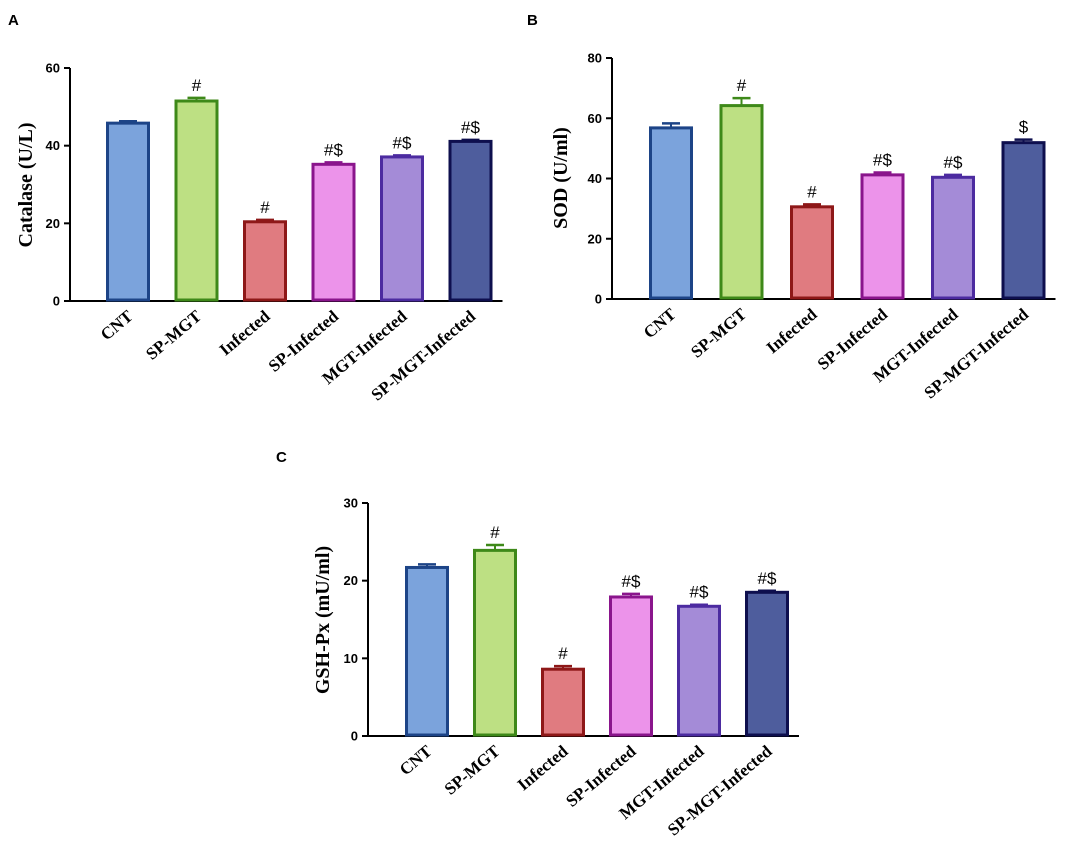 This screenshot has height=868, width=1084. What do you see at coordinates (13, 20) in the screenshot?
I see `panel-label-a: A` at bounding box center [13, 20].